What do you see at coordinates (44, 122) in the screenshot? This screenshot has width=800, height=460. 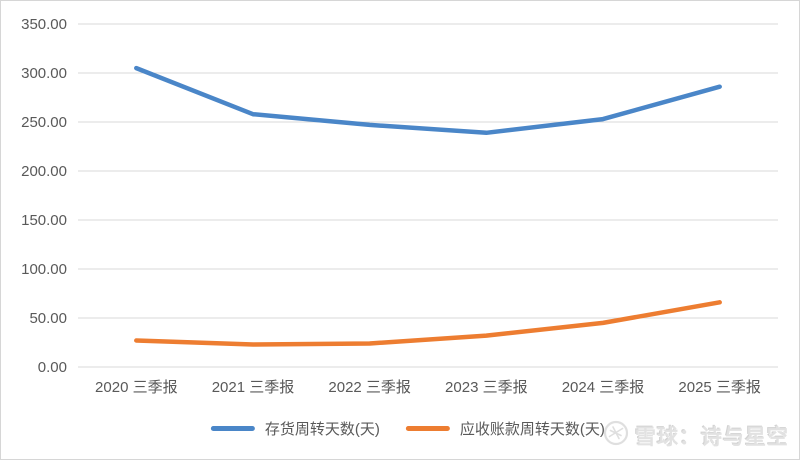 I see `y-axis-tick-label: 250.00` at bounding box center [44, 122].